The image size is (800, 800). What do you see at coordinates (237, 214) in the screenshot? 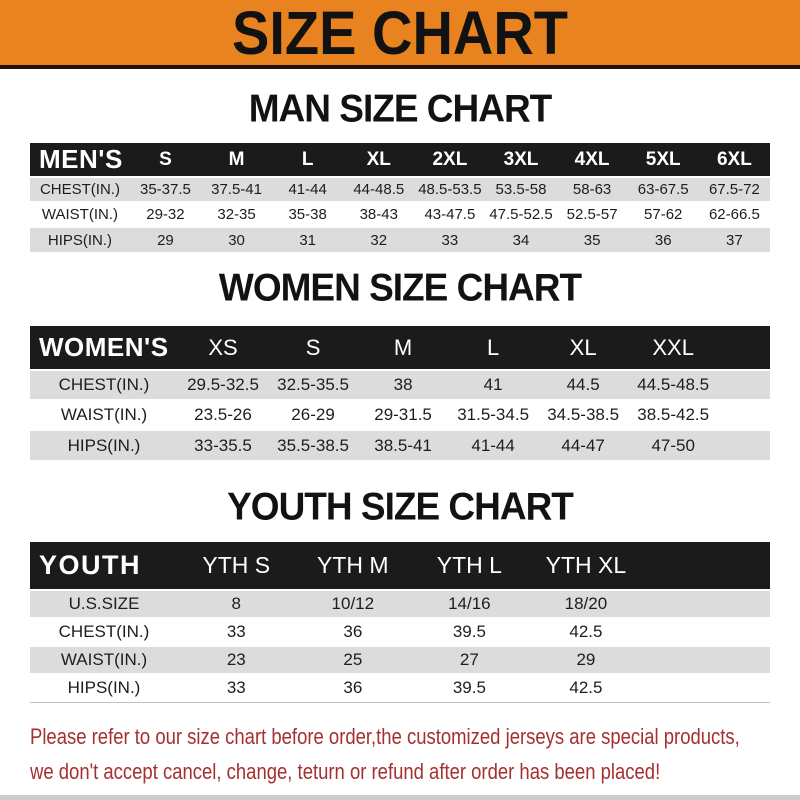
I see `size-cell: 32-35` at bounding box center [237, 214].